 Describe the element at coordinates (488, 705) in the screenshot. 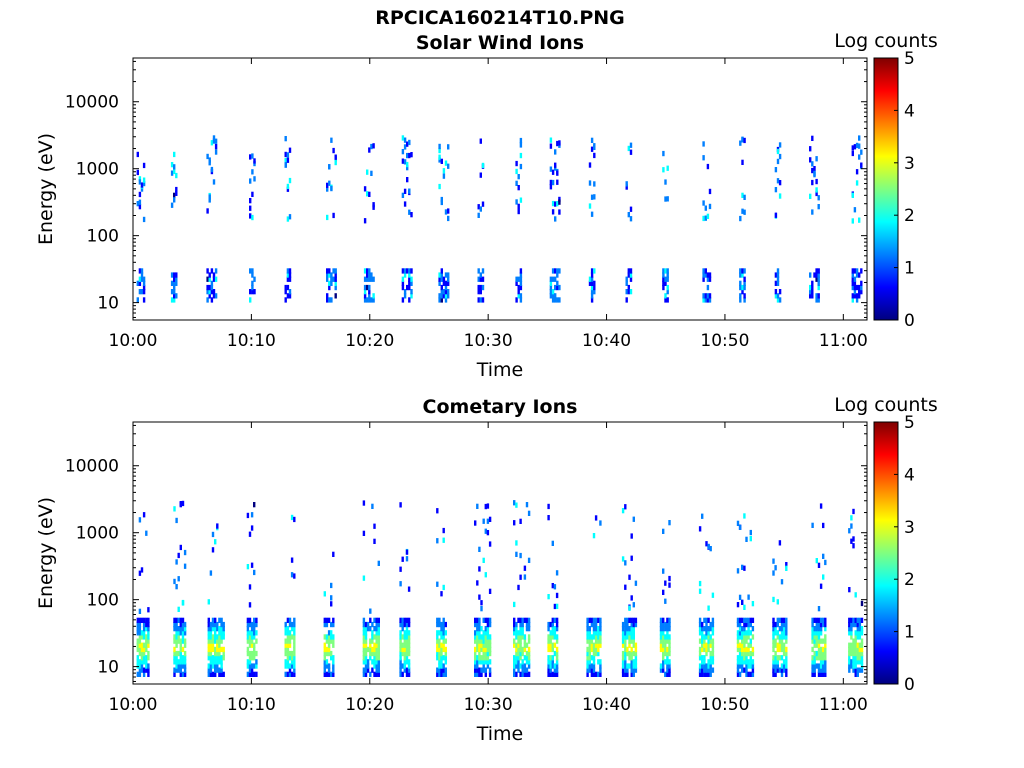

I see `x-tick-label: 10:30` at that location.